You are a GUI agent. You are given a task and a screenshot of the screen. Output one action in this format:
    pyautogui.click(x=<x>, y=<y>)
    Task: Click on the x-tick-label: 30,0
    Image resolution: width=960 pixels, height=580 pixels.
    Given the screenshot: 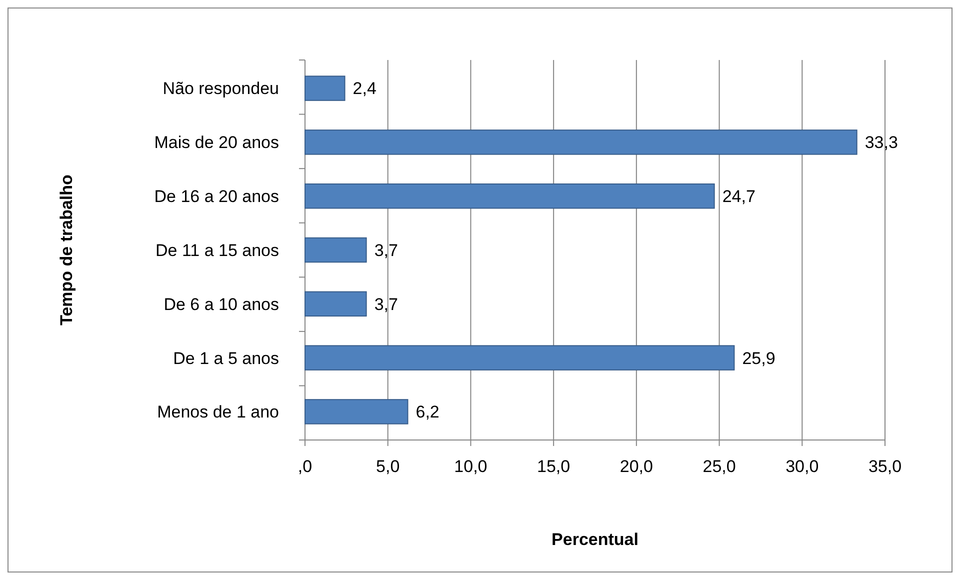 What is the action you would take?
    pyautogui.click(x=802, y=466)
    